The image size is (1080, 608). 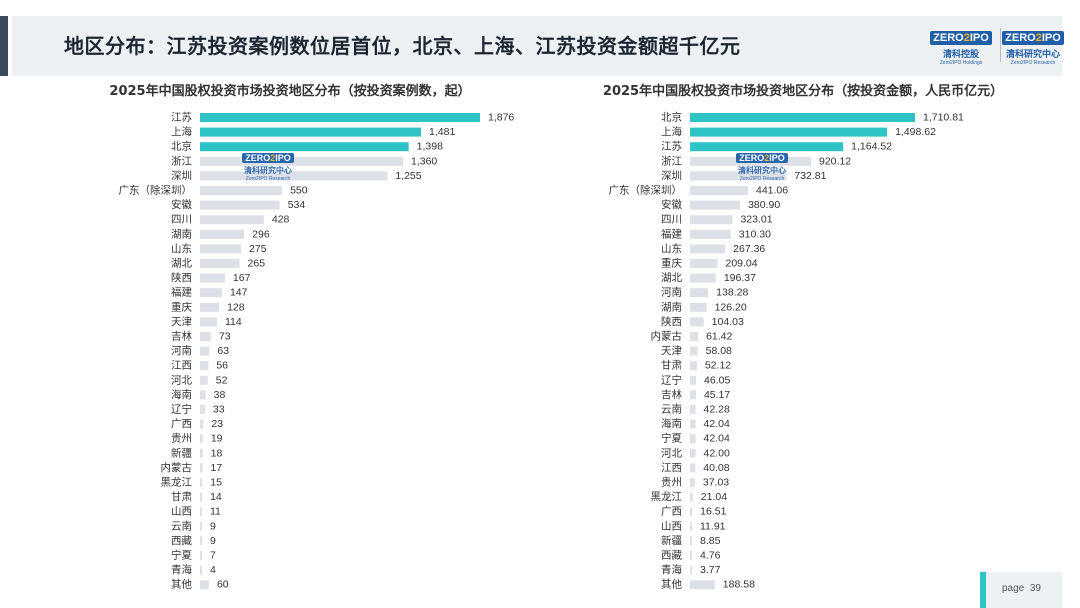 What do you see at coordinates (290, 91) in the screenshot?
I see `left-chart-title: 2025年中国股权投资市场投资地区分布（按投资案例数，起）` at bounding box center [290, 91].